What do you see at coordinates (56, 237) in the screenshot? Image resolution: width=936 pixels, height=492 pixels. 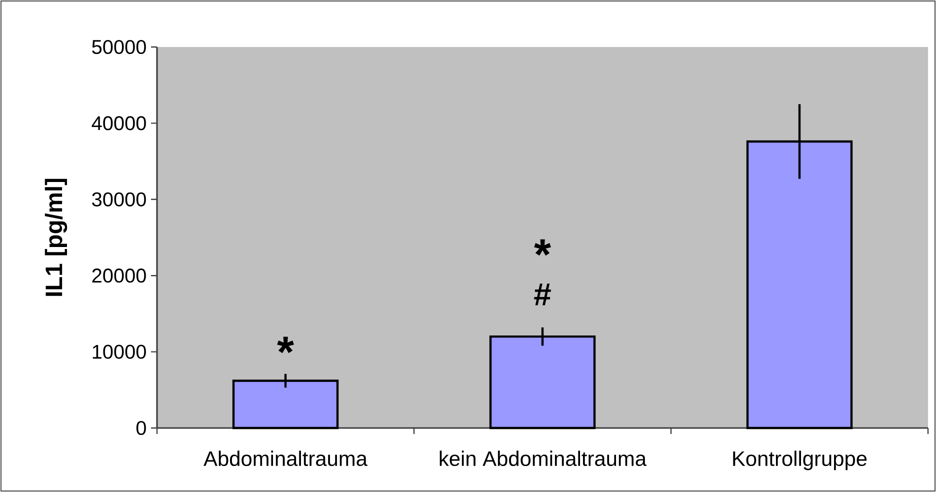 I see `y-axis-title: IL1 [pg/ml]` at bounding box center [56, 237].